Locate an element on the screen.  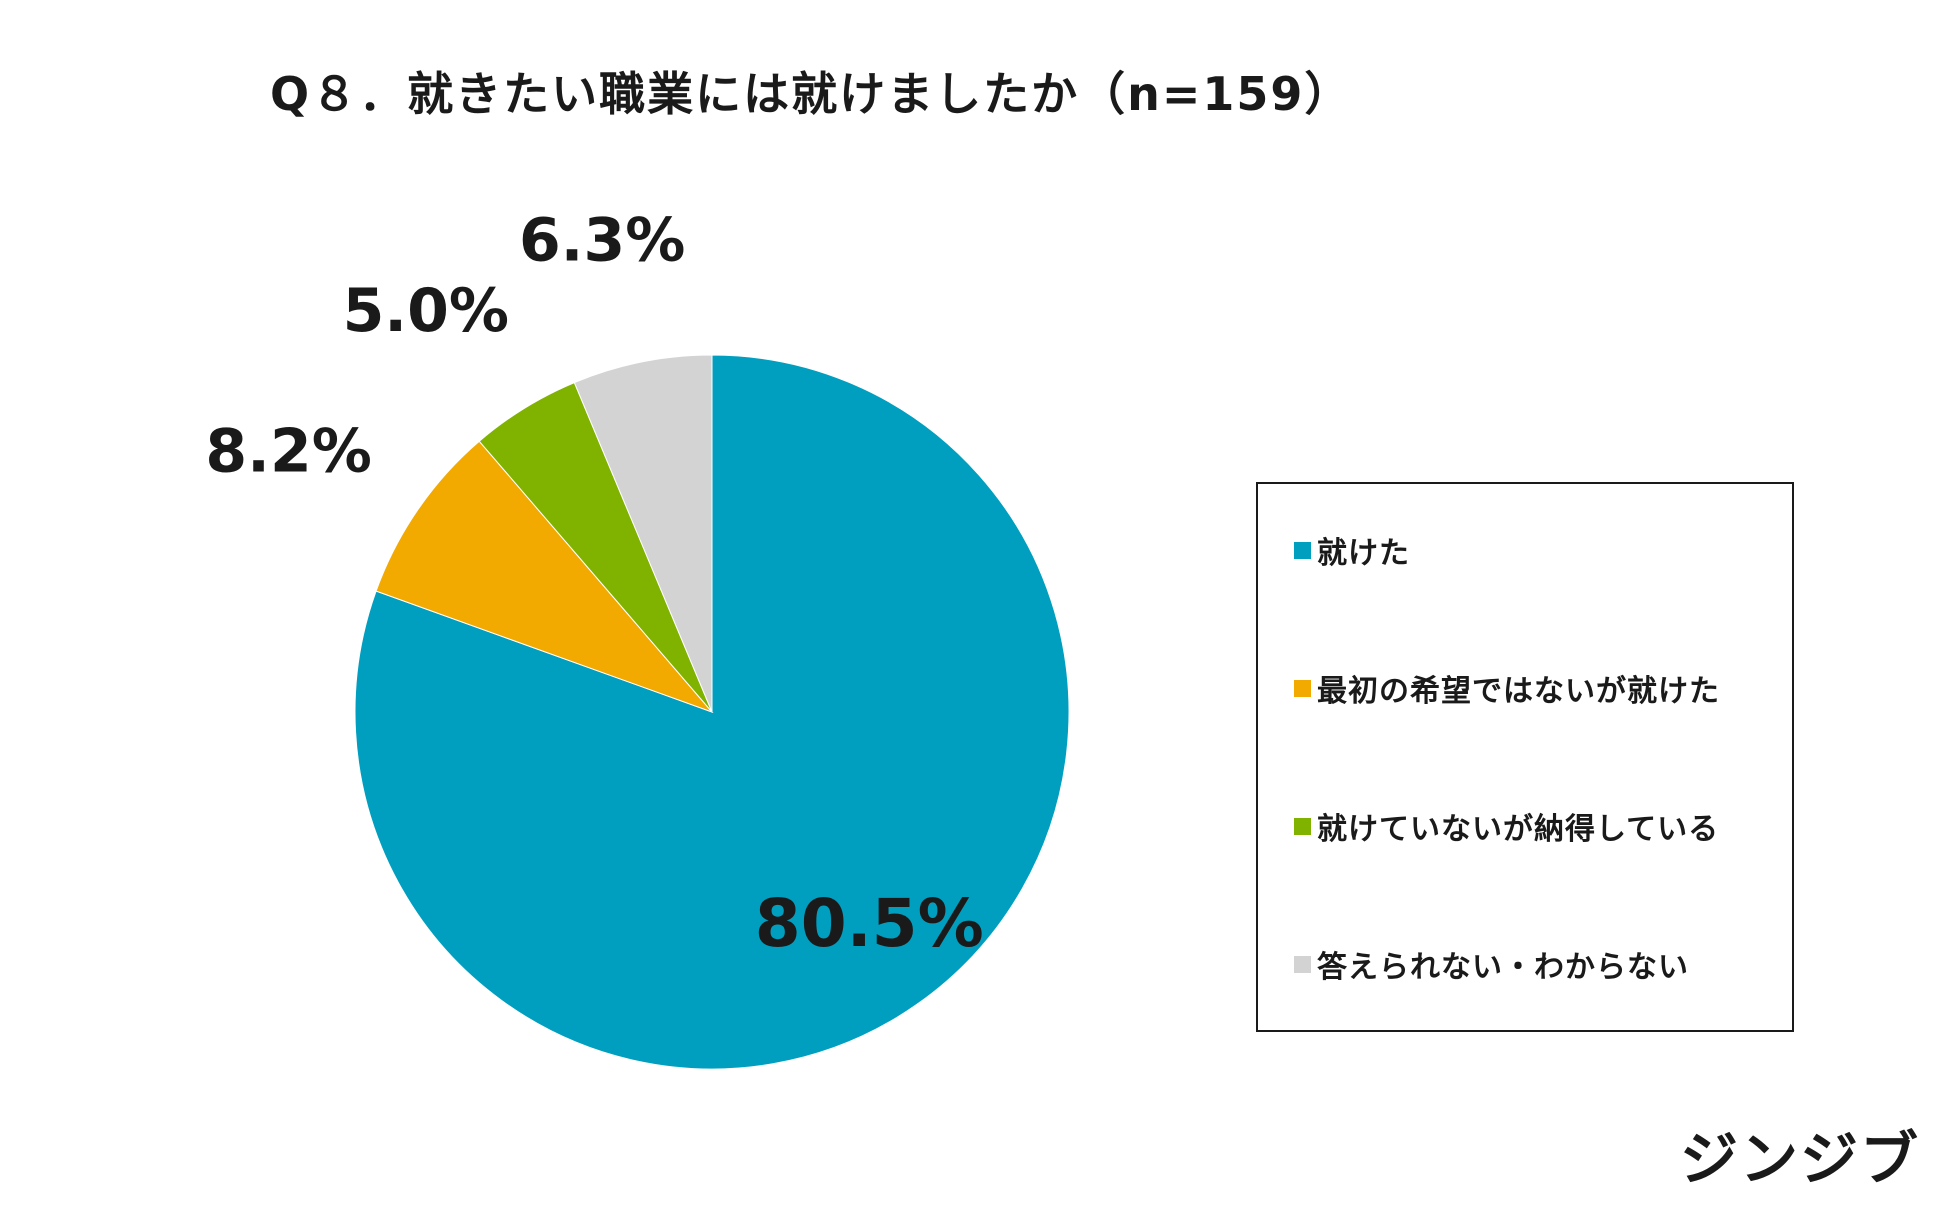
legend-item-unknown: 答えられない・わからない is located at coordinates (1491, 964).